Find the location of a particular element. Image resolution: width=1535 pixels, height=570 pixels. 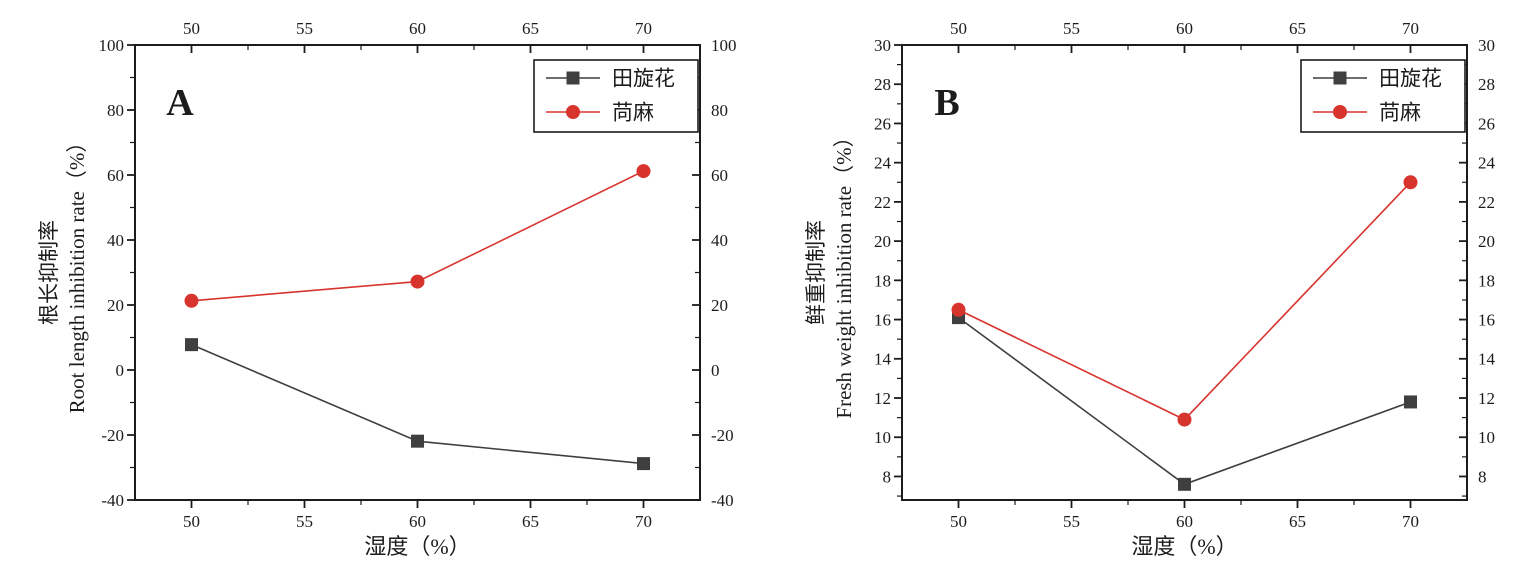

y-tick-label-right: 12 is located at coordinates (1486, 398).